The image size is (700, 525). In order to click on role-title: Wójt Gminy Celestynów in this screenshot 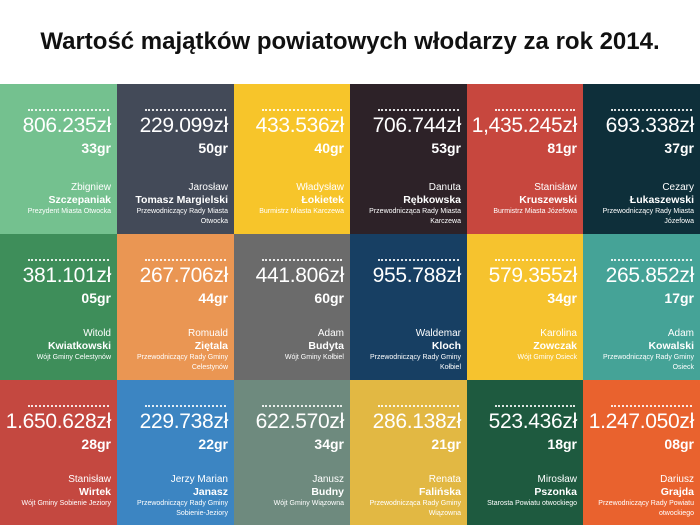, I will do `click(73, 357)`.